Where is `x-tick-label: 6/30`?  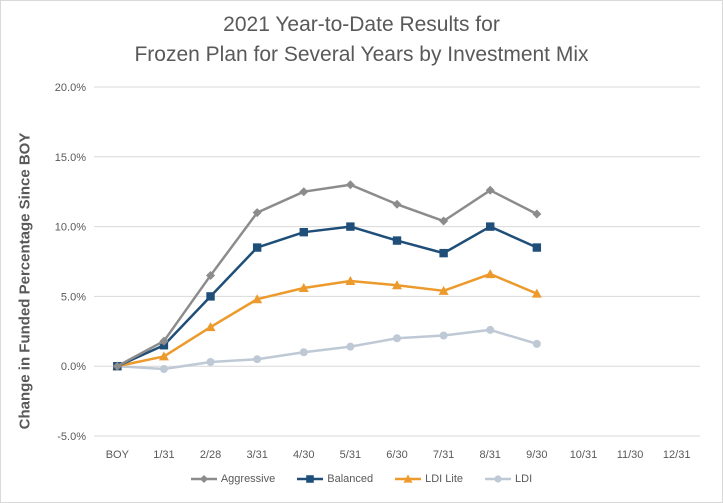
x-tick-label: 6/30 is located at coordinates (396, 455).